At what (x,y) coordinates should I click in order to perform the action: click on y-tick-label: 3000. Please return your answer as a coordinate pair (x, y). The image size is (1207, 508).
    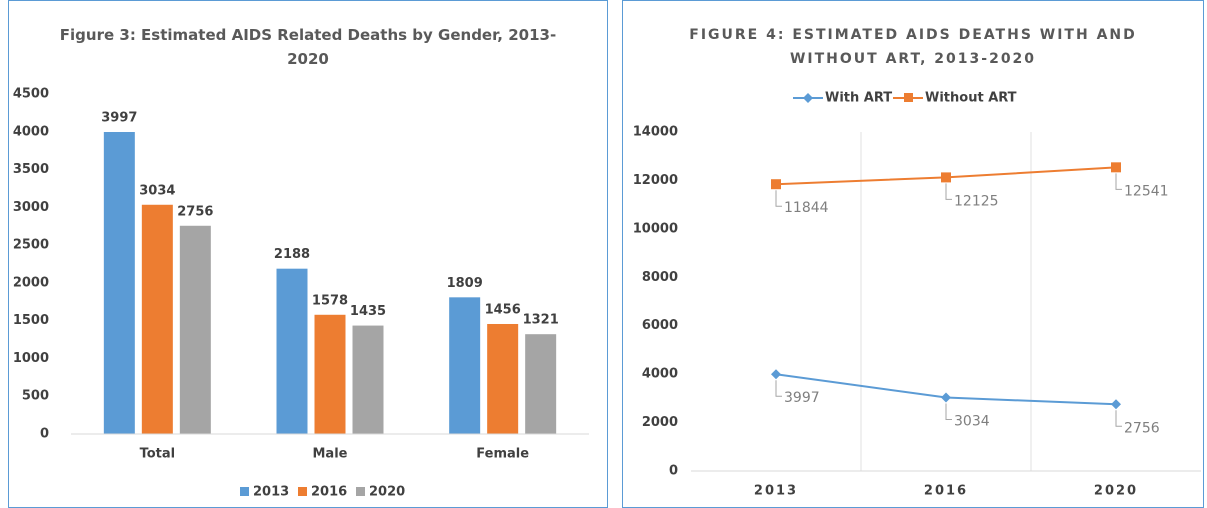
    Looking at the image, I should click on (31, 207).